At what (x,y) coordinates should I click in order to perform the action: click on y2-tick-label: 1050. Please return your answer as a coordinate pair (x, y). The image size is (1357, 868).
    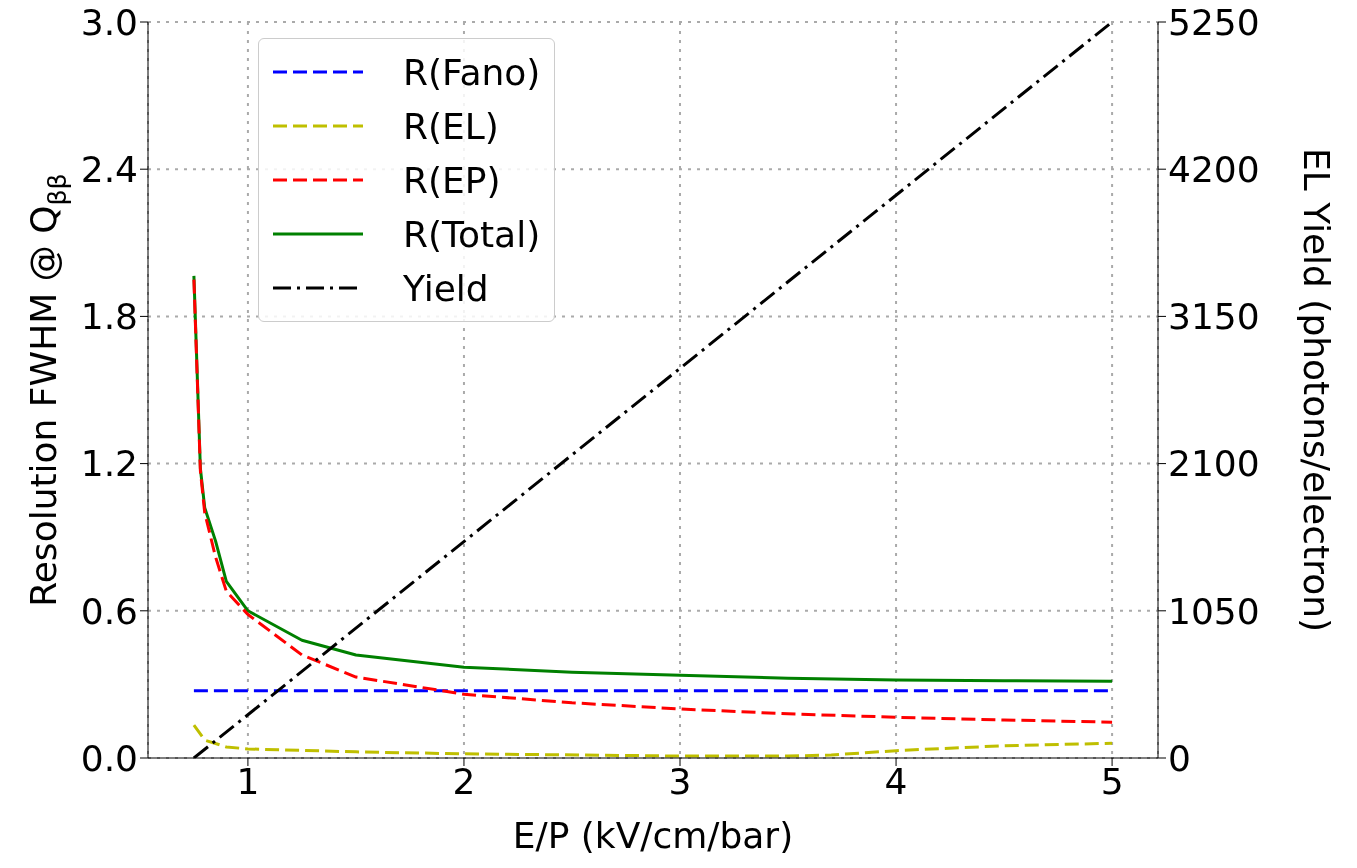
    Looking at the image, I should click on (1214, 611).